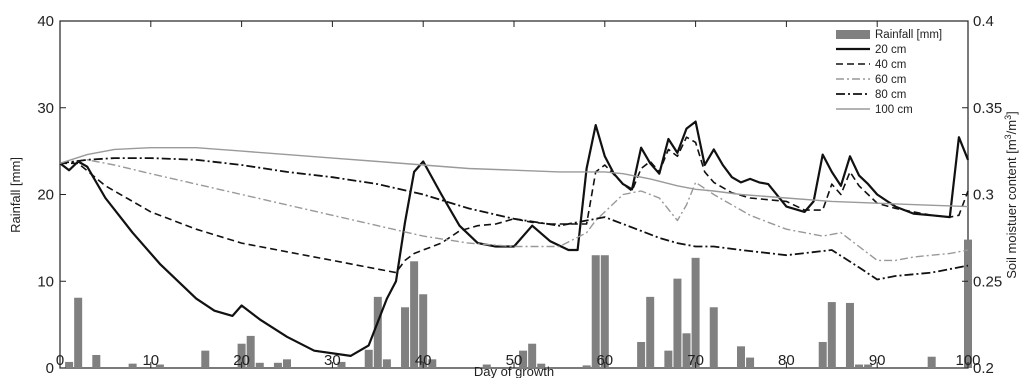 The height and width of the screenshot is (378, 1030). What do you see at coordinates (45, 108) in the screenshot?
I see `y-tick-label: 30` at bounding box center [45, 108].